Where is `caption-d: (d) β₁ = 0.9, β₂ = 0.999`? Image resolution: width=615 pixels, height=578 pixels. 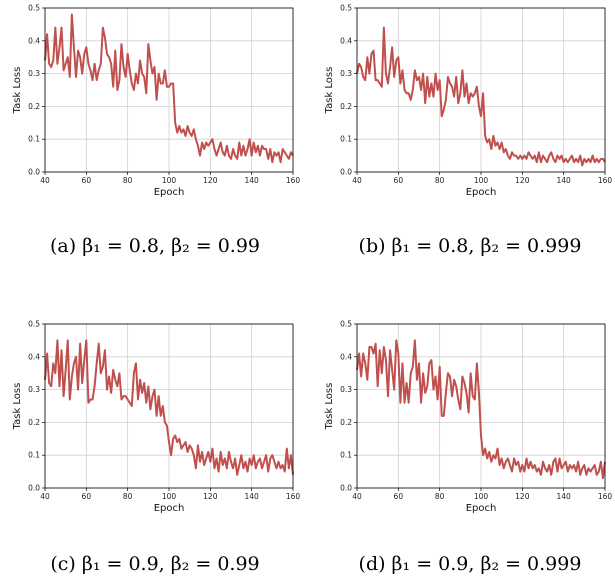 caption-d: (d) β₁ = 0.9, β₂ = 0.999 is located at coordinates (470, 564).